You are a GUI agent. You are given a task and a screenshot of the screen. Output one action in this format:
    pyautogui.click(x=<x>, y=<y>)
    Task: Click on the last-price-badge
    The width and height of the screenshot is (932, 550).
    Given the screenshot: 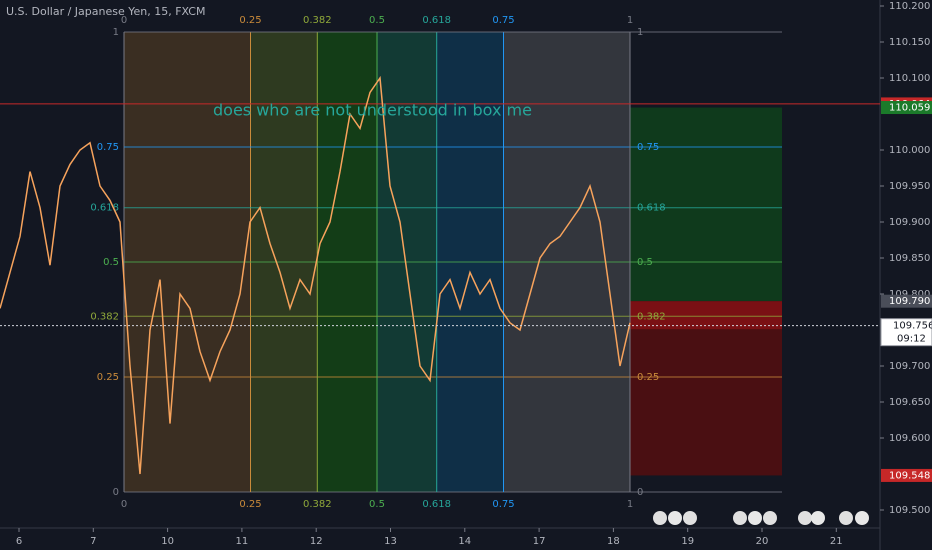 What is the action you would take?
    pyautogui.click(x=906, y=332)
    